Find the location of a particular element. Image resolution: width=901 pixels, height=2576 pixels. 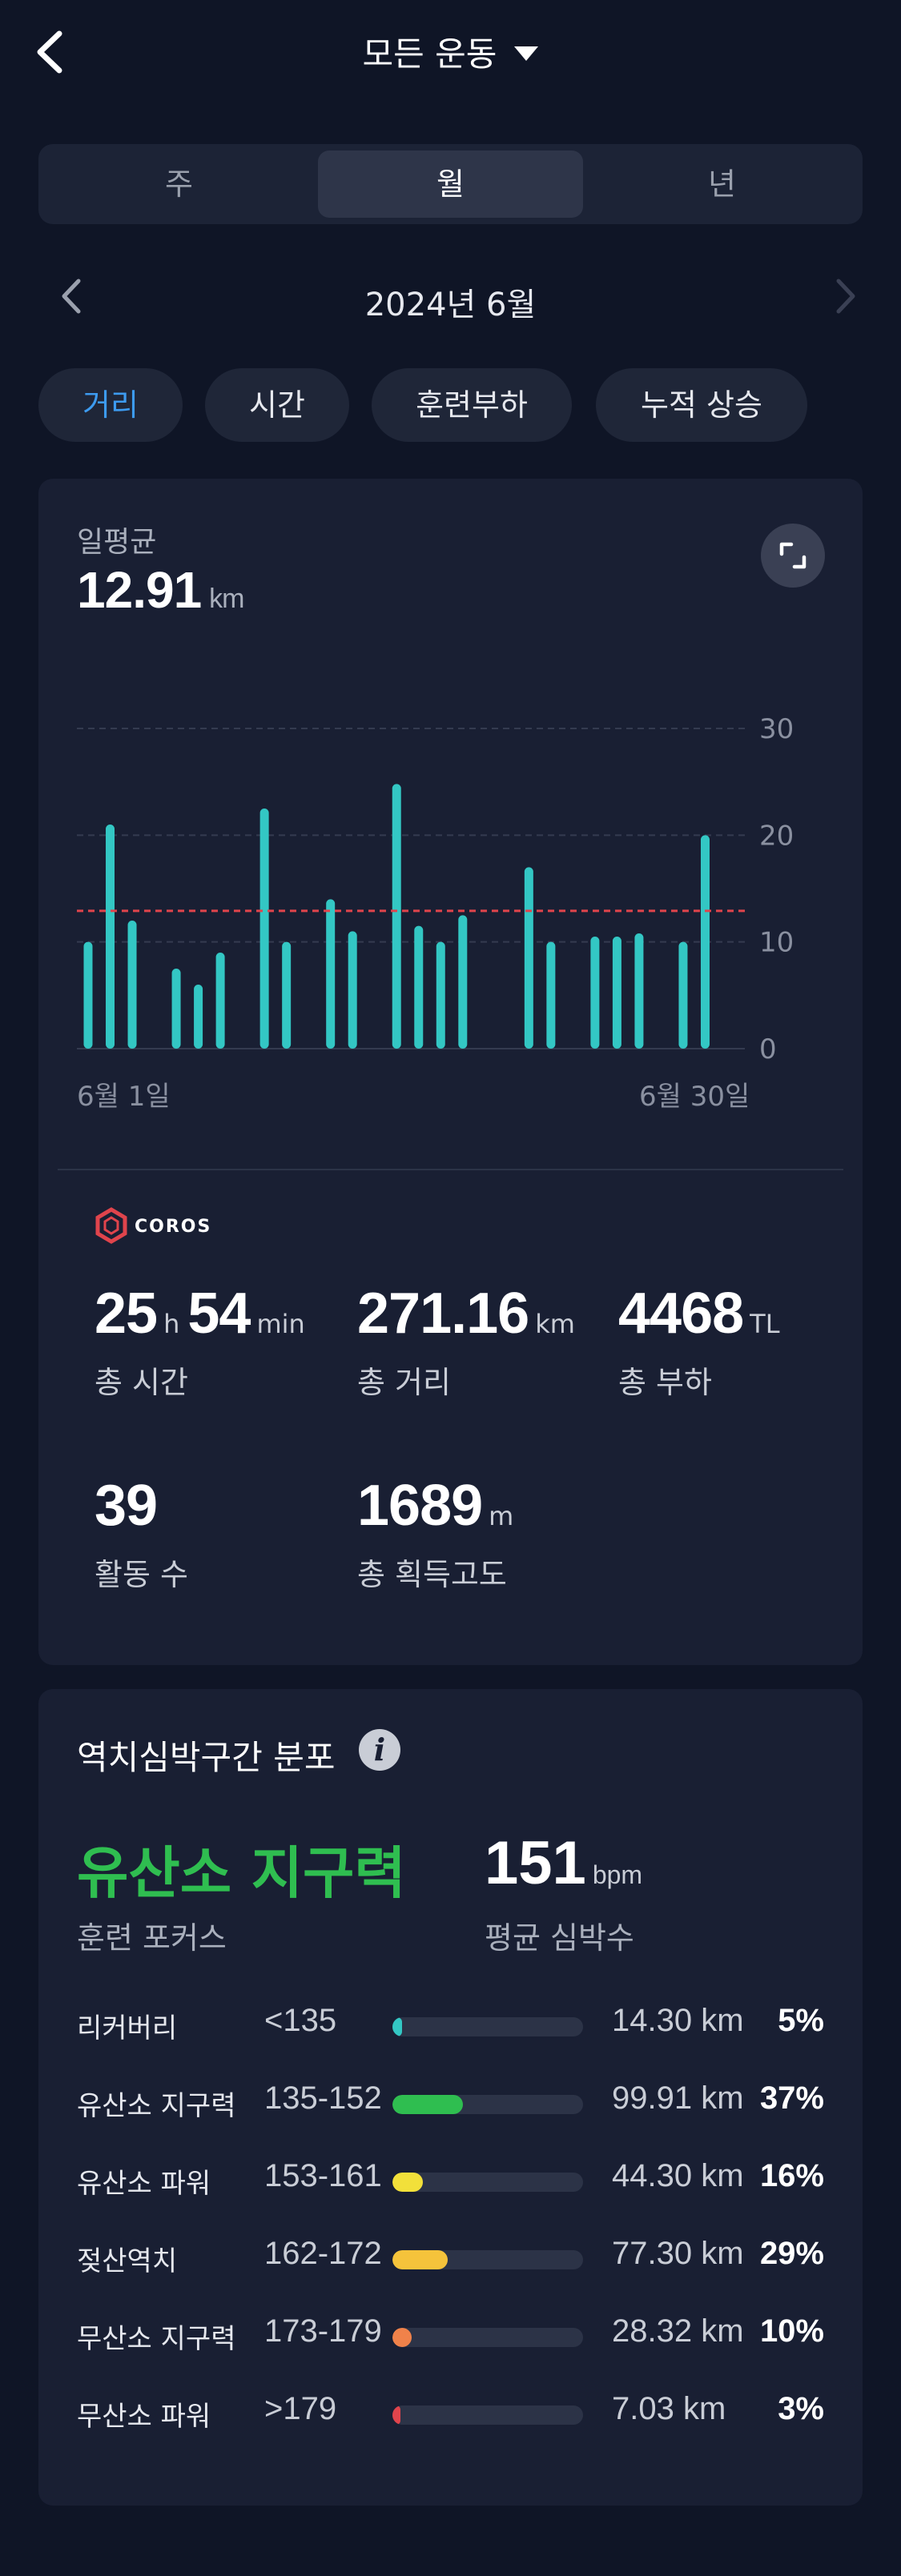

zone-name: 유산소 파워 is located at coordinates (144, 2184).